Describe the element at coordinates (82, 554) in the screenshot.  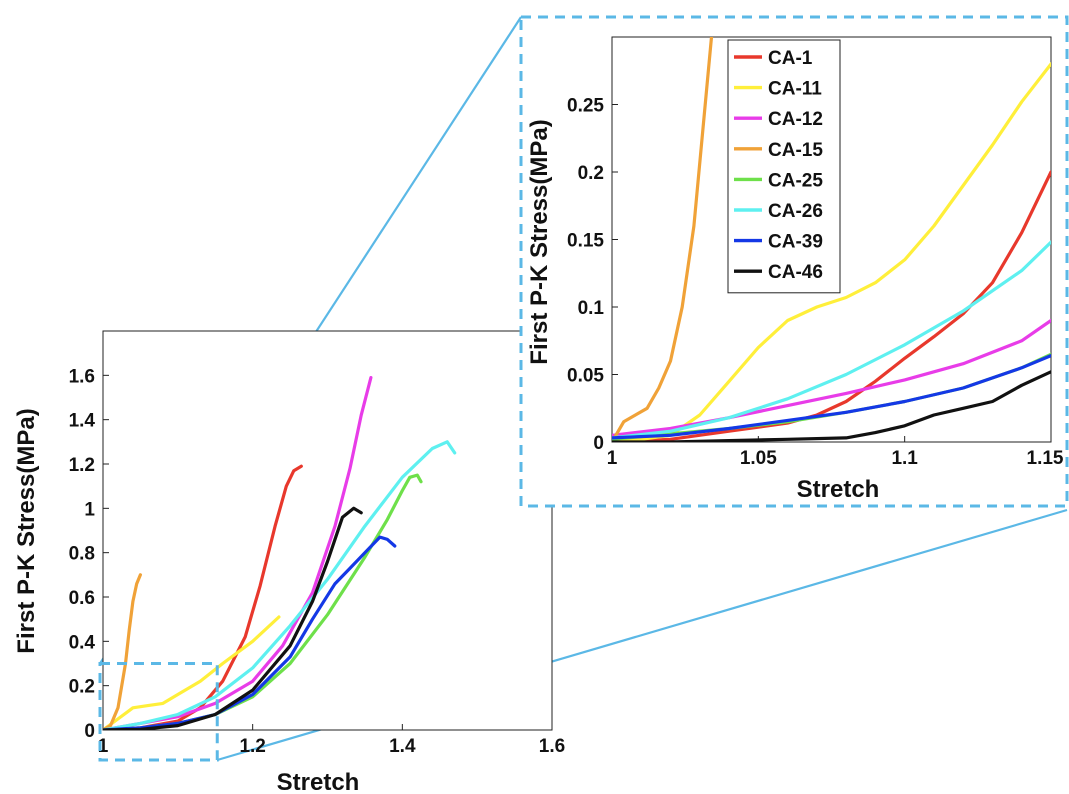
I see `main-y-tick-label: 0.8` at that location.